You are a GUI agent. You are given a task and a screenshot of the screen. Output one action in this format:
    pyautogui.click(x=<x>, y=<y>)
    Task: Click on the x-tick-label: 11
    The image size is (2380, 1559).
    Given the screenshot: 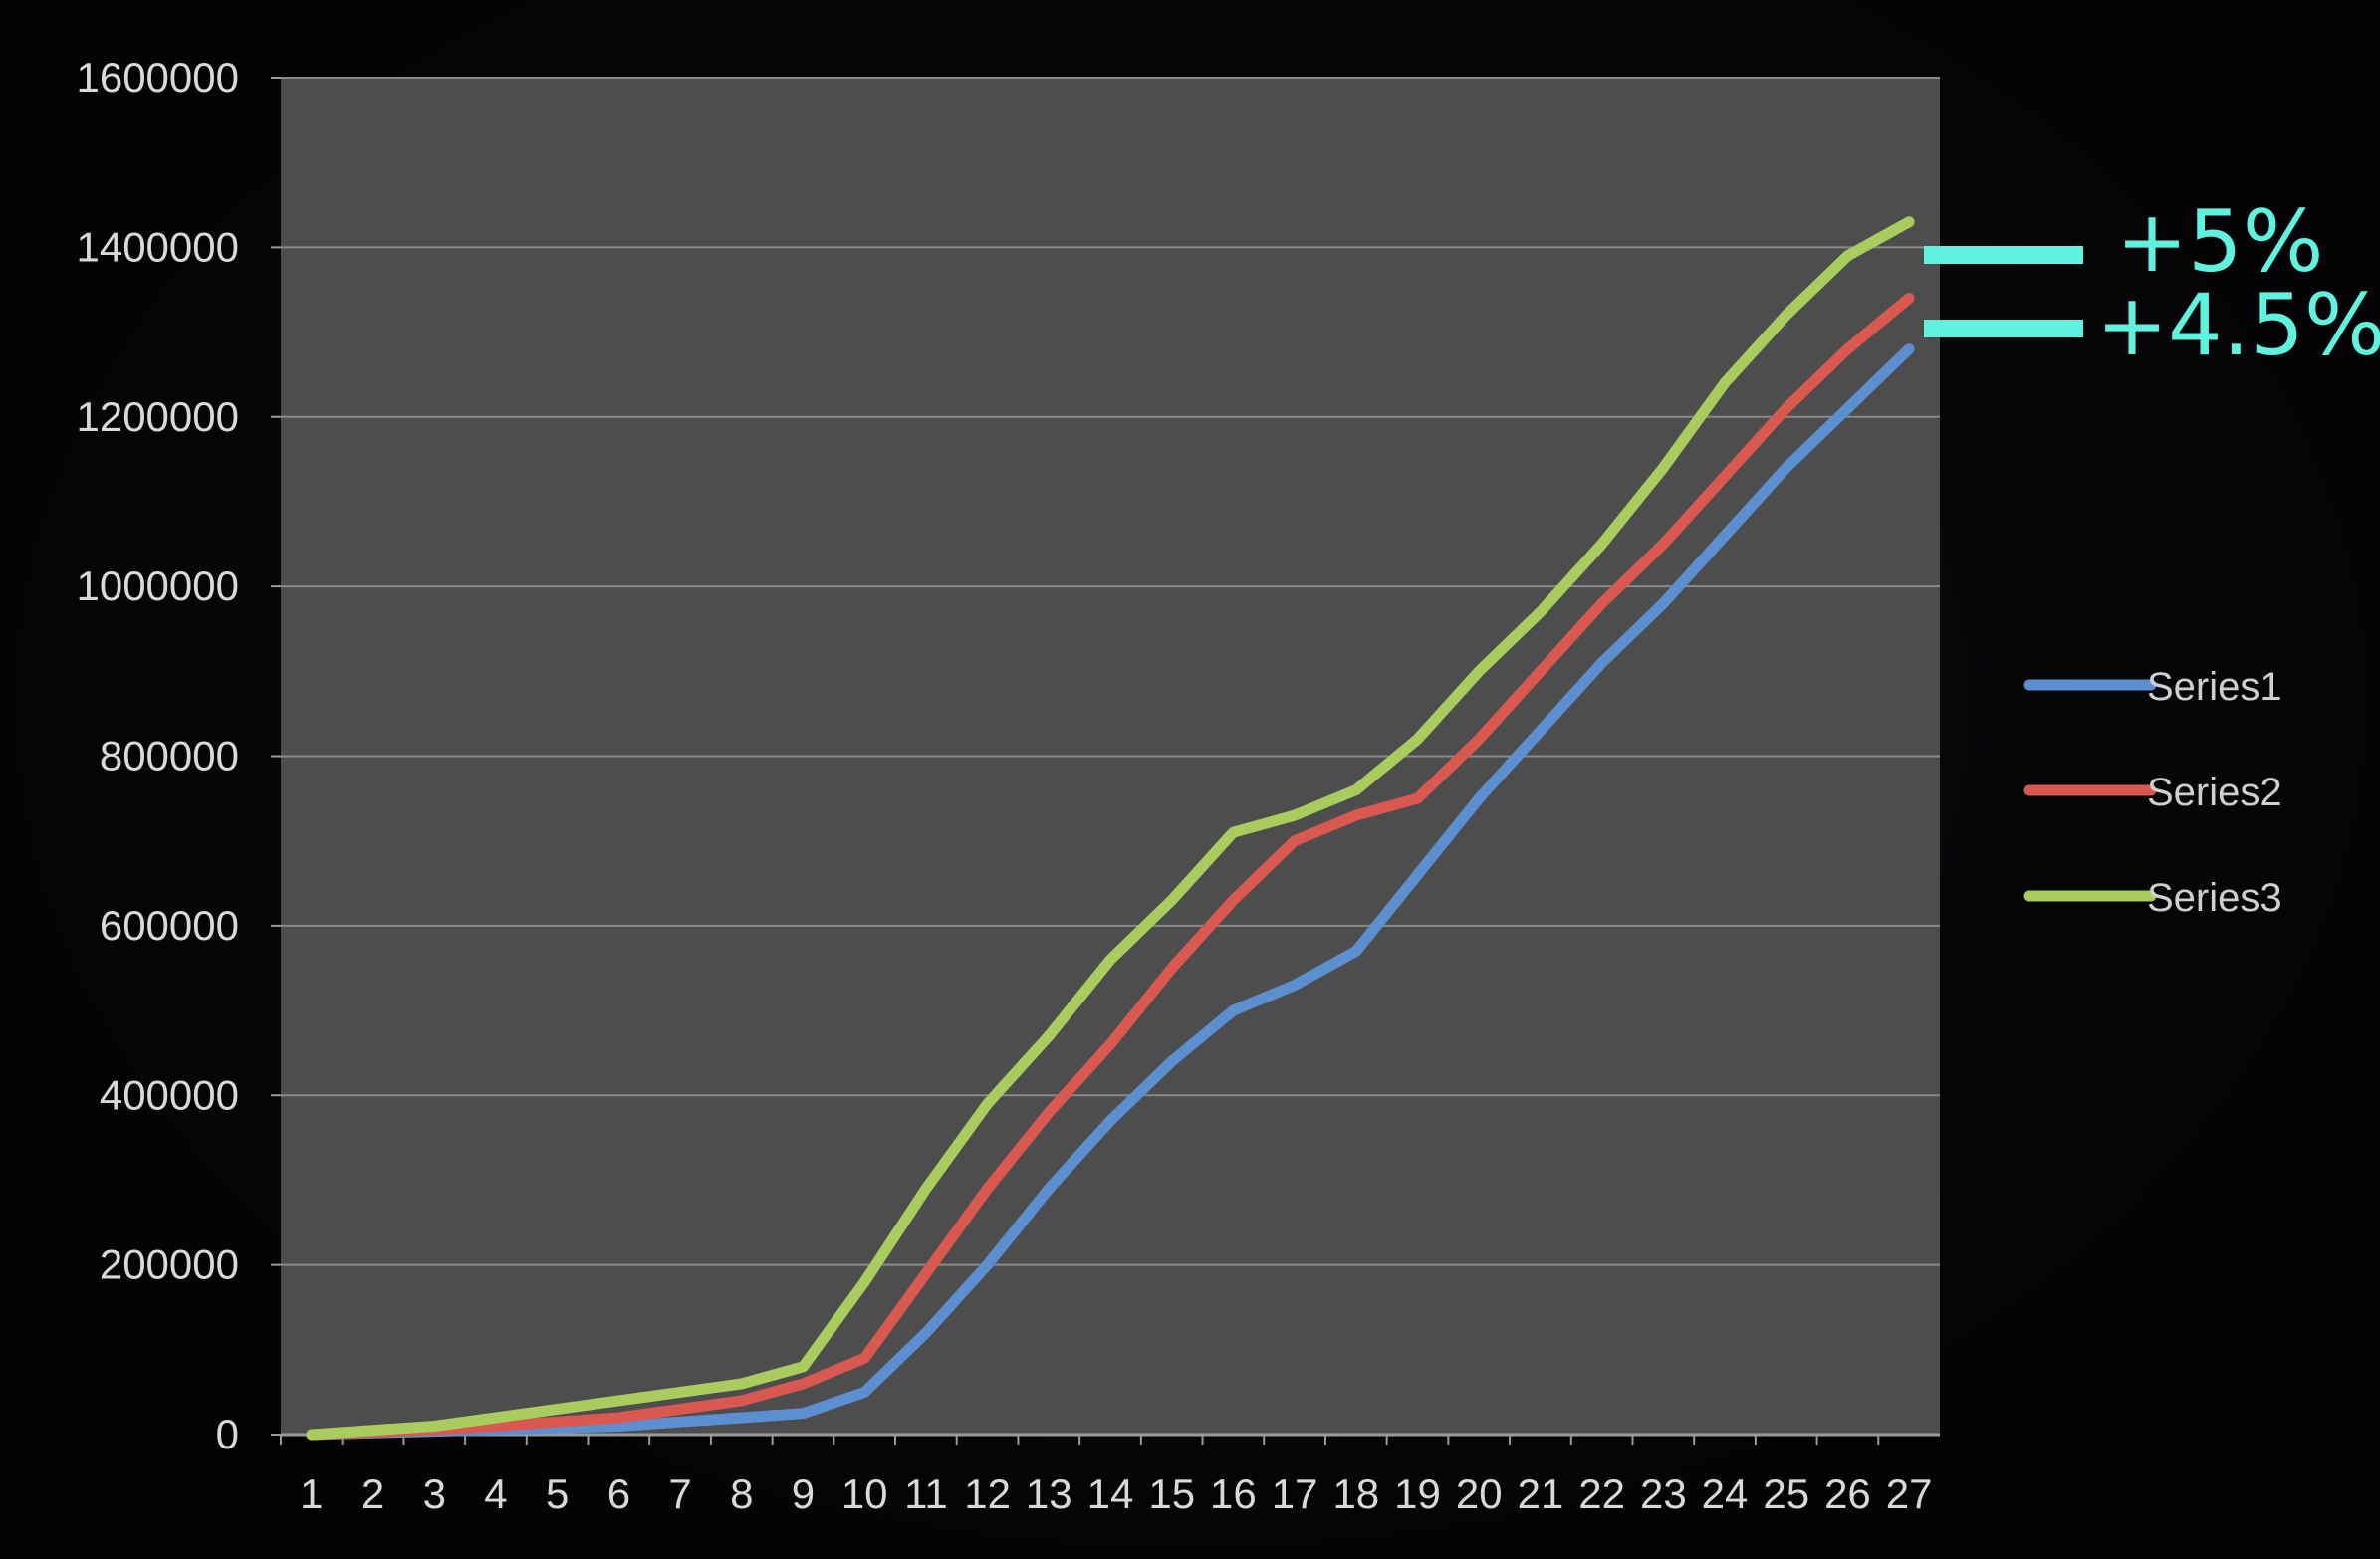 What is the action you would take?
    pyautogui.click(x=926, y=1493)
    